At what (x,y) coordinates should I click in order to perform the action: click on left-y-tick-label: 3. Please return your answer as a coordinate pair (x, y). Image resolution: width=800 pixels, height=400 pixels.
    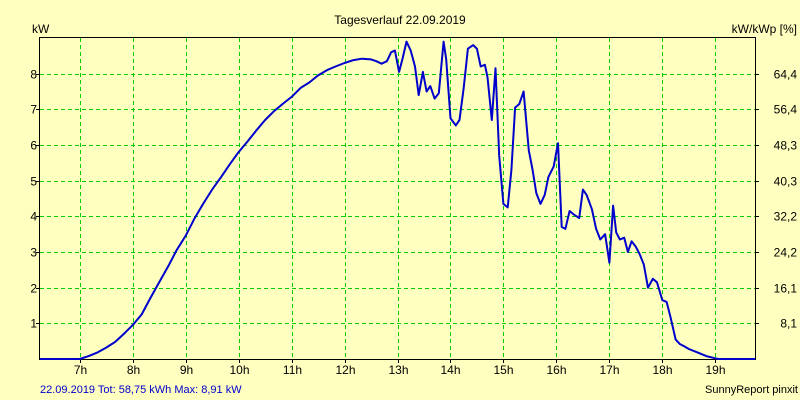
    Looking at the image, I should click on (33, 253).